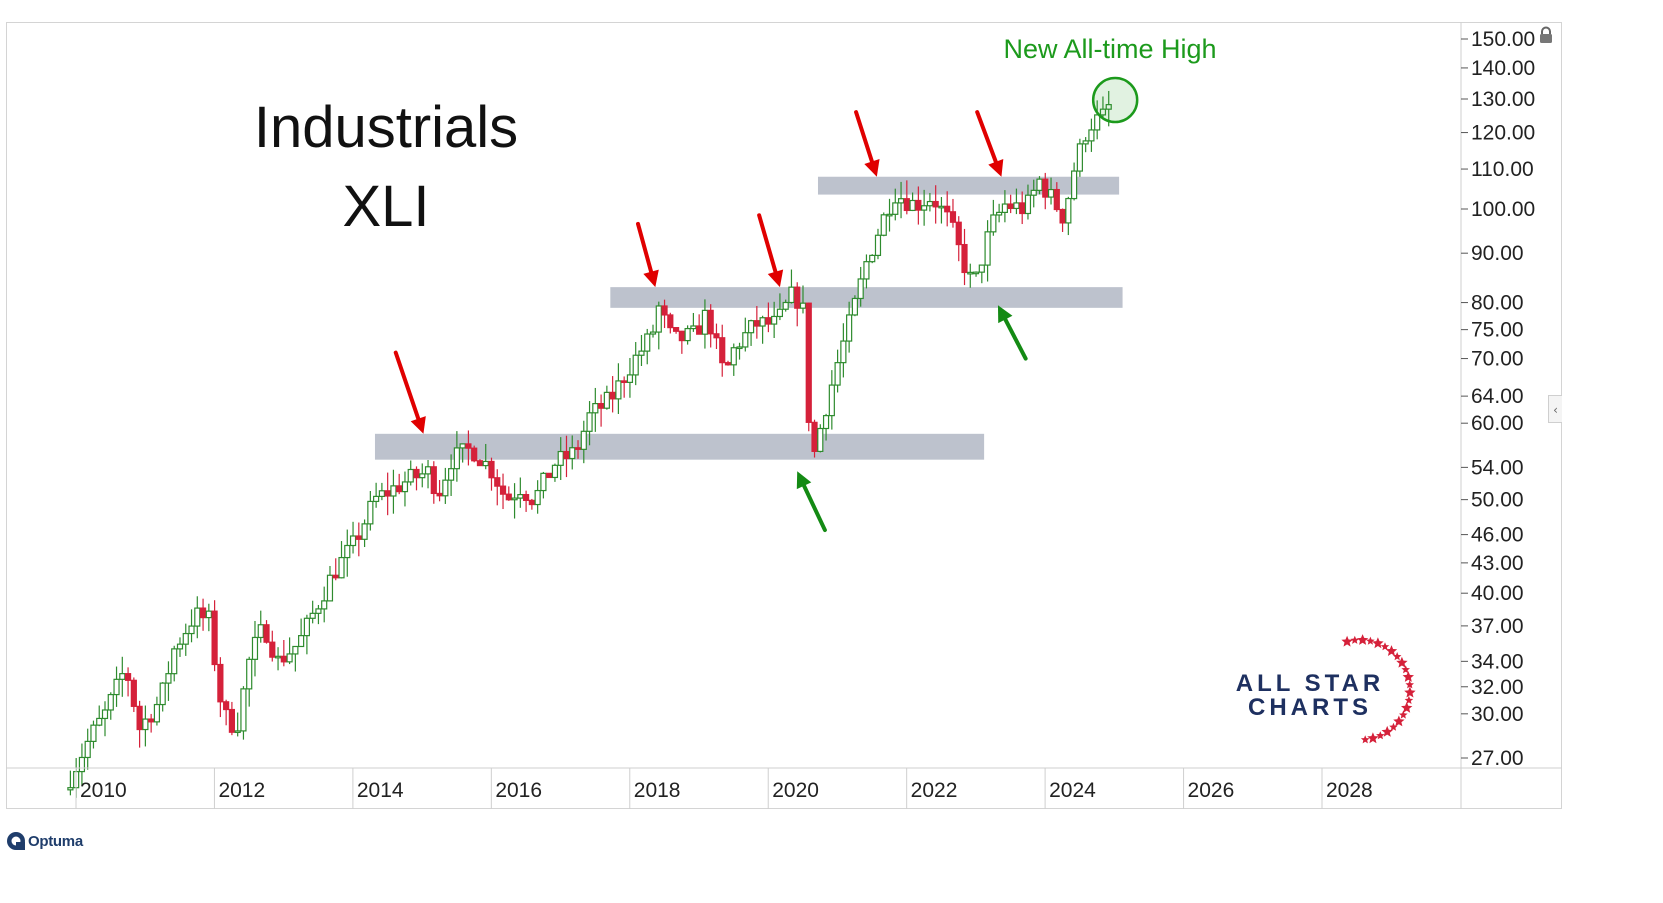 The image size is (1663, 903). I want to click on x-axis-ticks: 2010 2012 2014 2016 2018 2020 2022 2024 2026 2028, so click(724, 788).